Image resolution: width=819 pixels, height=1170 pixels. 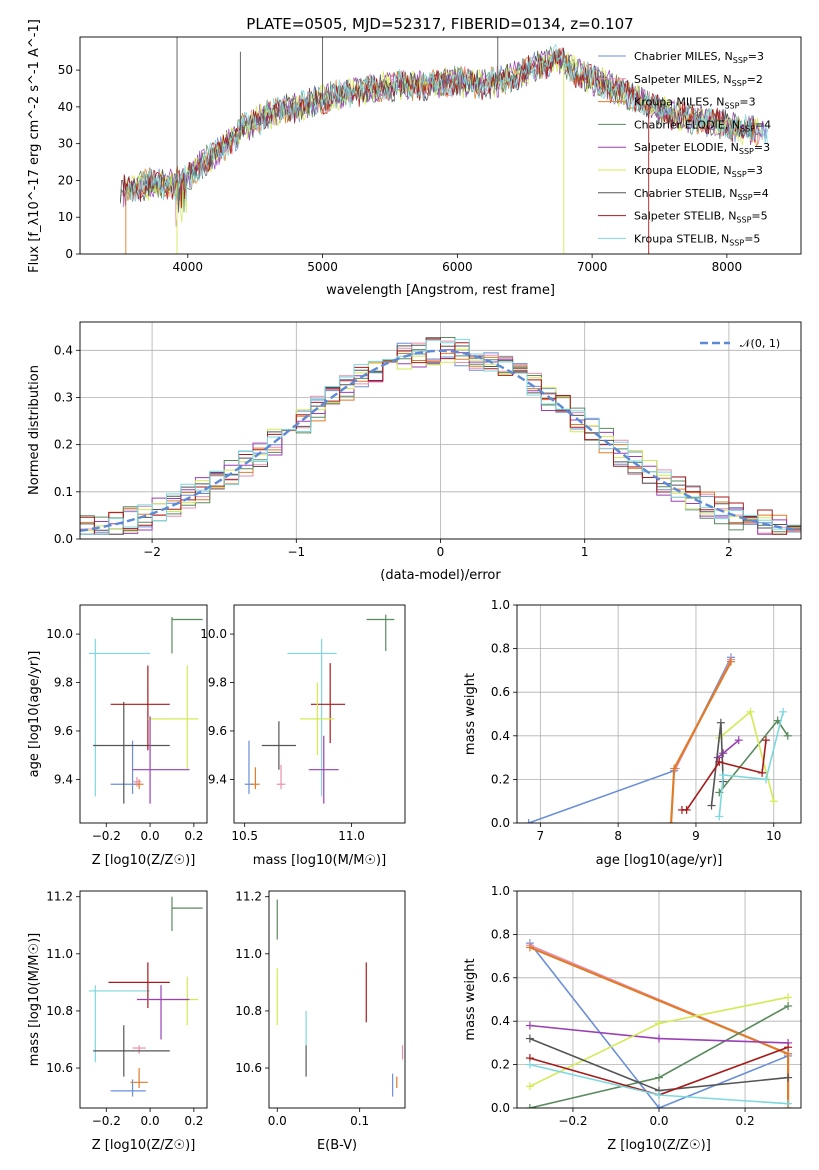 I want to click on x-axis-label: E(B-V), so click(x=337, y=1145).